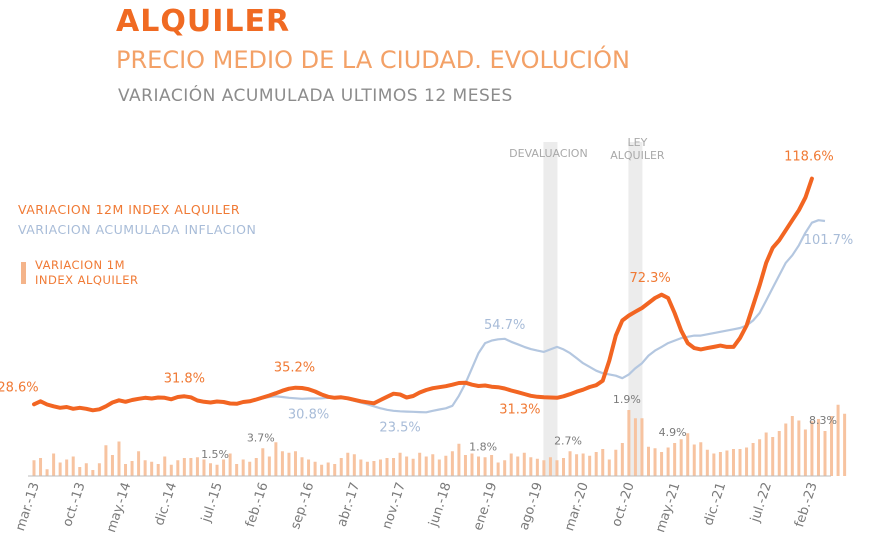  I want to click on x-tick-label: mar.-13, so click(28, 507).